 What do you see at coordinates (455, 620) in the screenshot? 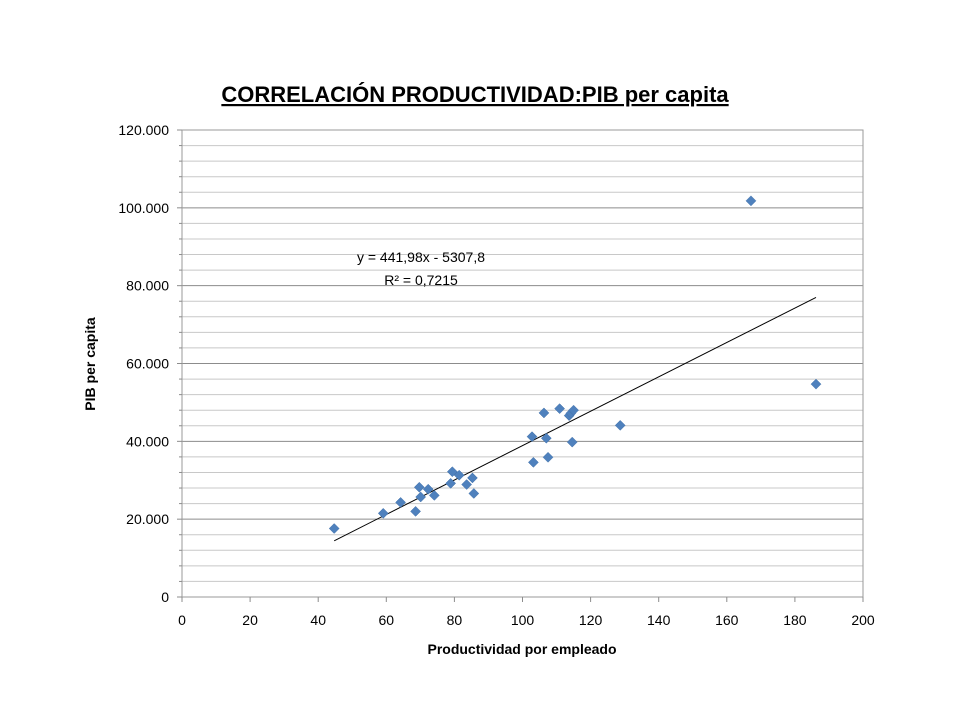
I see `x-tick-label: 80` at bounding box center [455, 620].